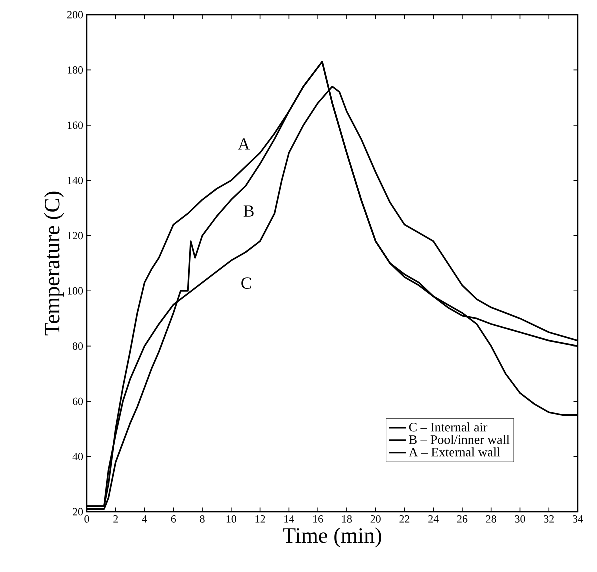  Describe the element at coordinates (78, 456) in the screenshot. I see `y-tick-label: 40` at that location.